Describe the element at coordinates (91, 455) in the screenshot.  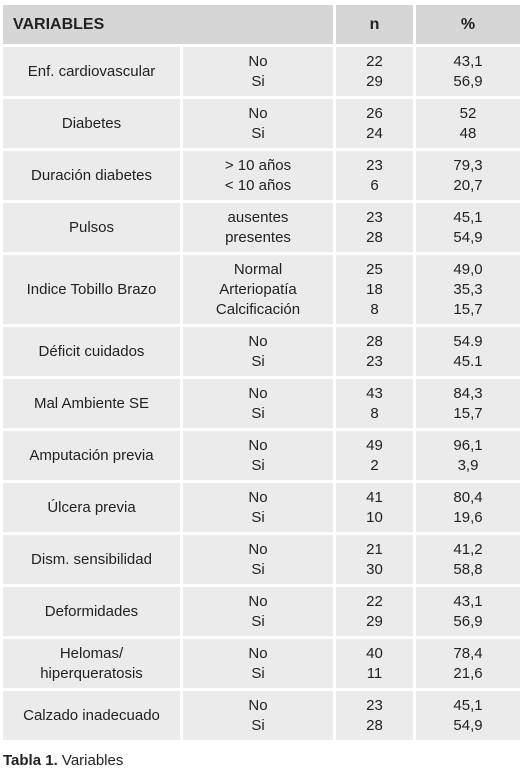
I see `variable-cell: Amputación previa` at that location.